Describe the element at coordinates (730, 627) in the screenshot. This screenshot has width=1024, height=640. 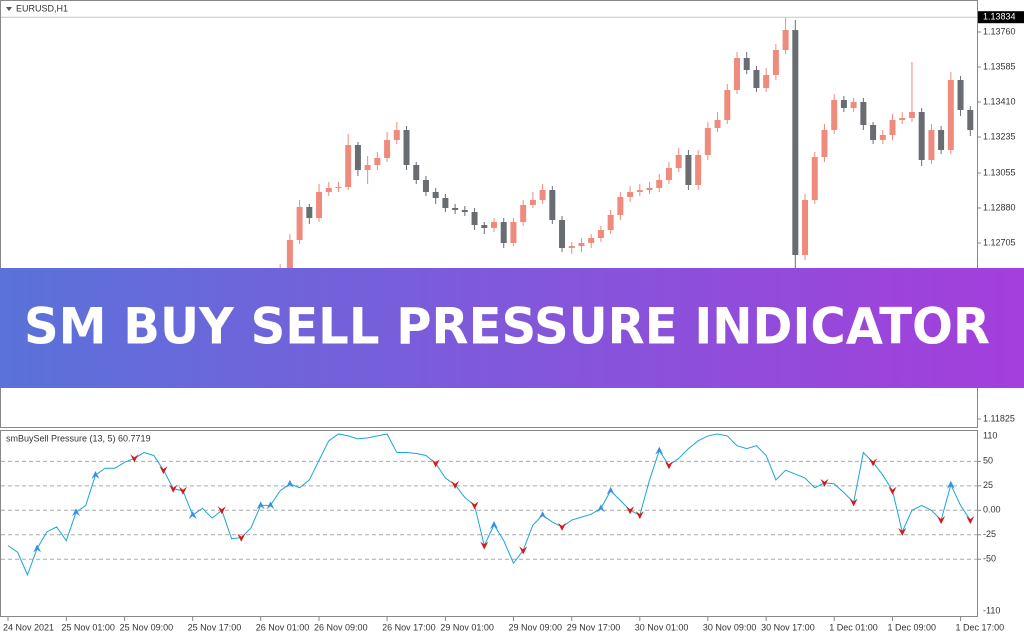
I see `x-tick-label: 30 Nov 09:00` at that location.